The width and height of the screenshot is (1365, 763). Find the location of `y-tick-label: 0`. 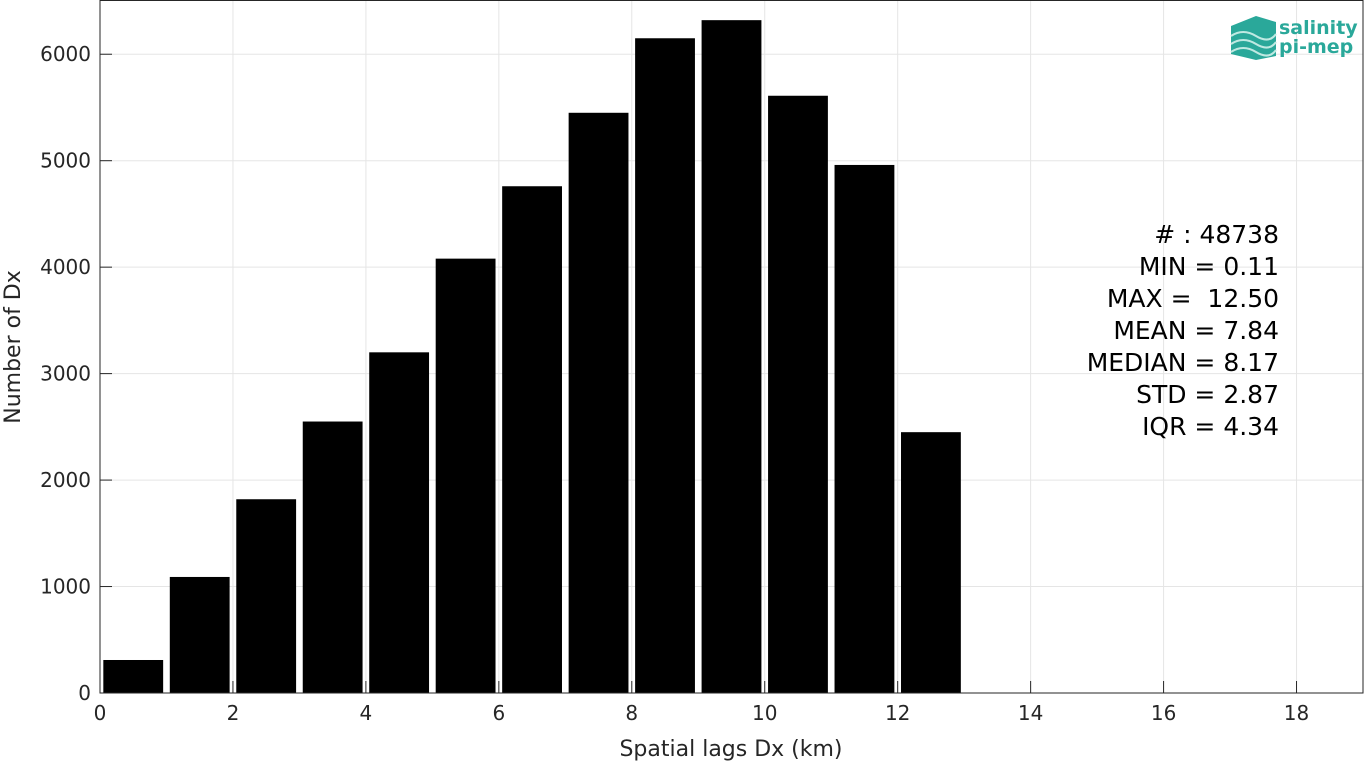

y-tick-label: 0 is located at coordinates (84, 693).